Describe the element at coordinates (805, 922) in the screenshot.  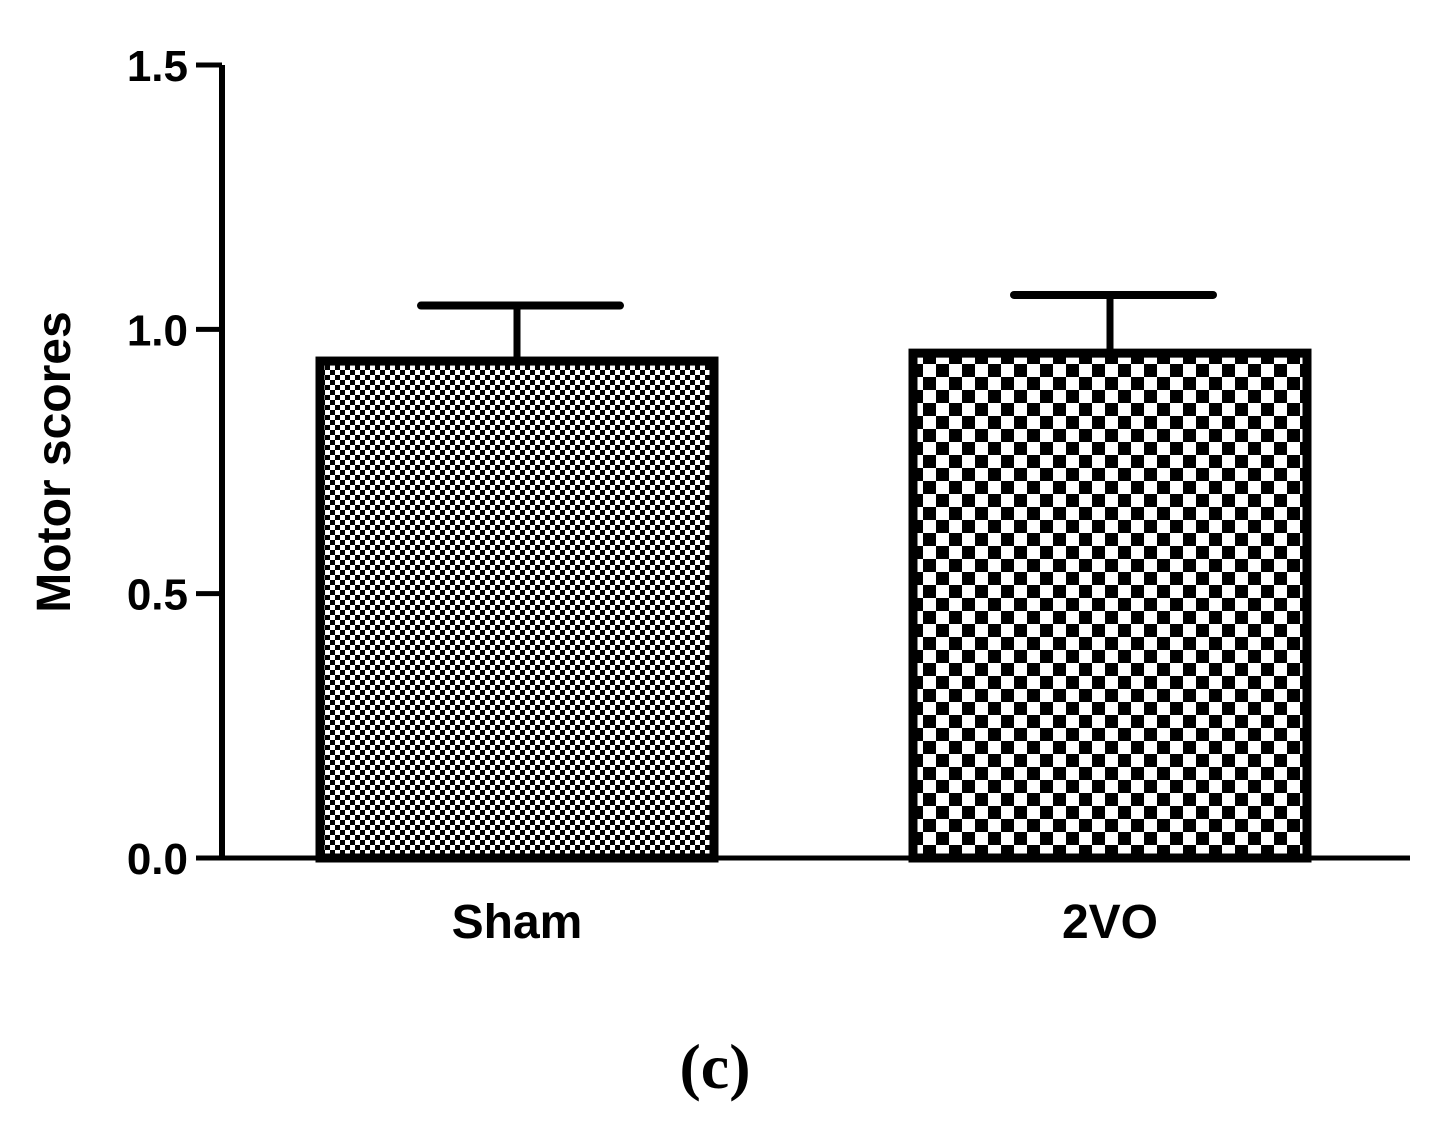
I see `x-tick-labels: Sham 2VO` at that location.